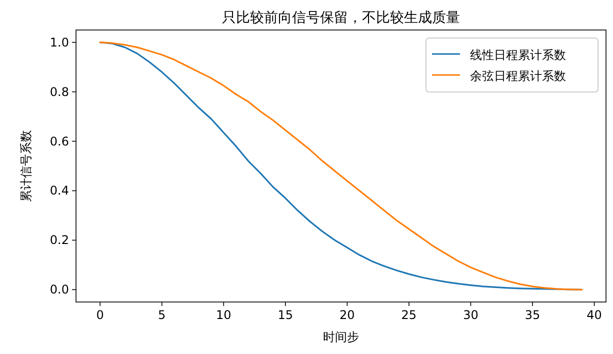 Image resolution: width=613 pixels, height=354 pixels. What do you see at coordinates (518, 55) in the screenshot?
I see `legend-label: 线性日程累计系数` at bounding box center [518, 55].